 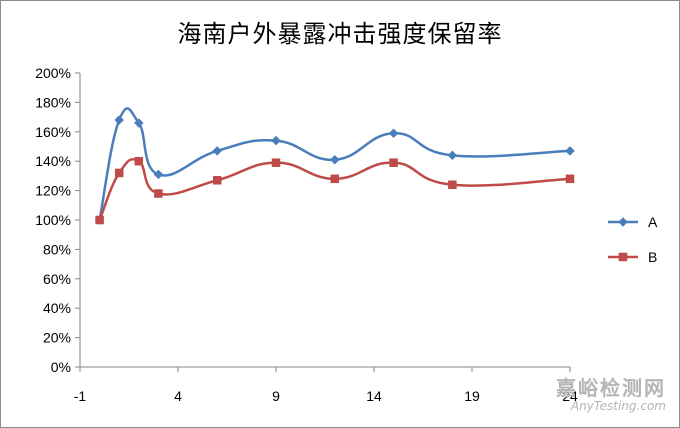 What do you see at coordinates (53, 132) in the screenshot?
I see `y-tick-label: 160%` at bounding box center [53, 132].